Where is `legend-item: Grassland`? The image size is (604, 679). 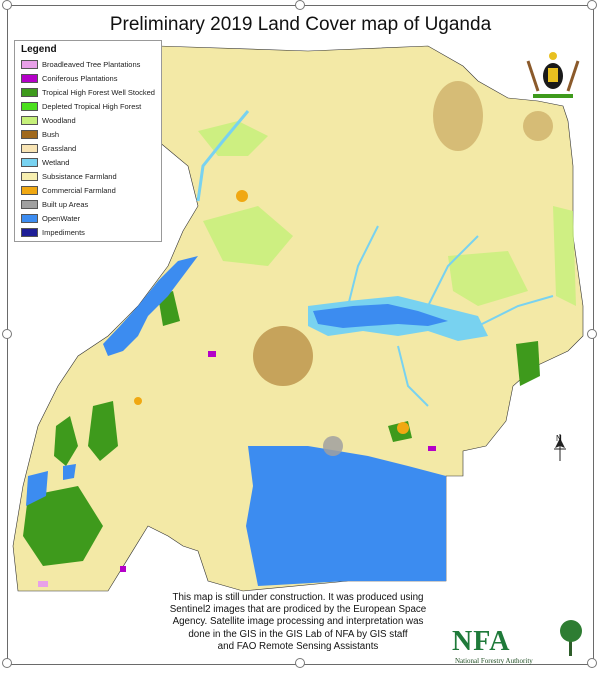 legend-item: Grassland is located at coordinates (48, 148).